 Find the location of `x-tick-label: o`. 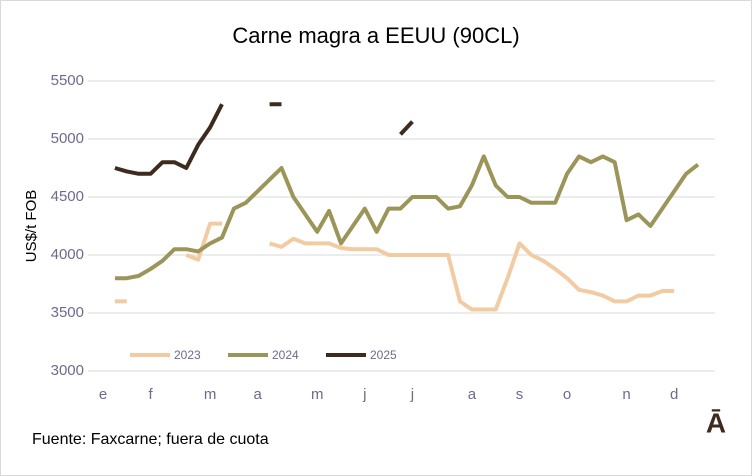

x-tick-label: o is located at coordinates (567, 394).